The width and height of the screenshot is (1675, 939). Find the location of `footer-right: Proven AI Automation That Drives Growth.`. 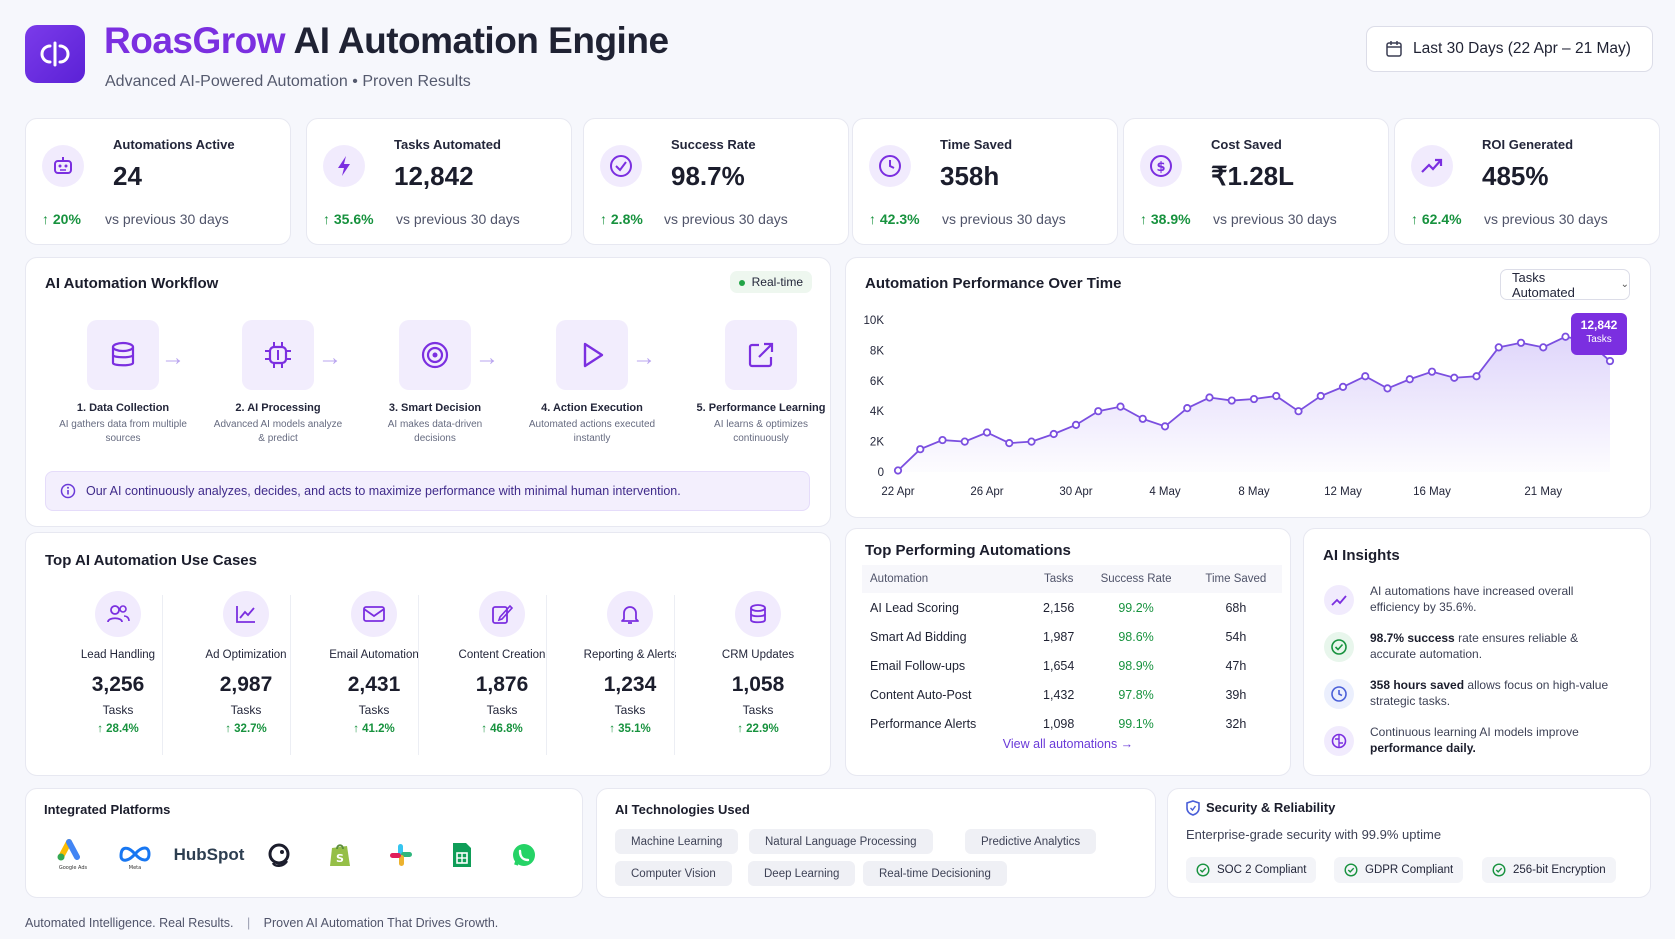

footer-right: Proven AI Automation That Drives Growth. is located at coordinates (381, 923).